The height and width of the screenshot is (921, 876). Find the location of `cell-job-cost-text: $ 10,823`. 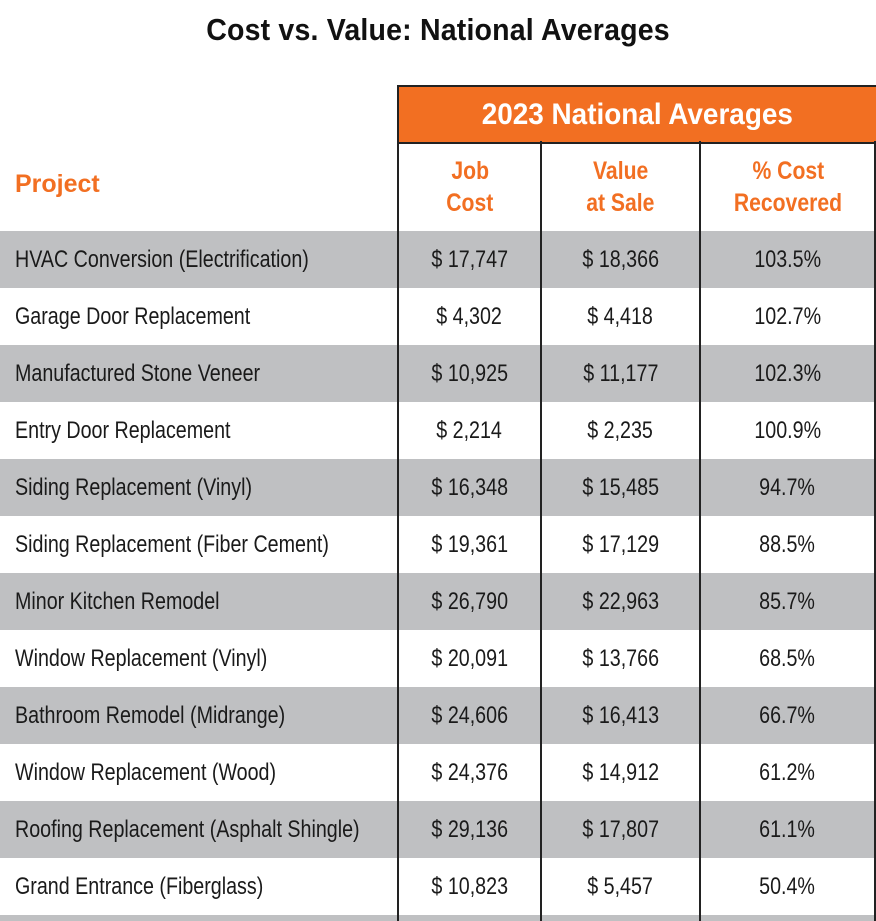

cell-job-cost-text: $ 10,823 is located at coordinates (469, 886).